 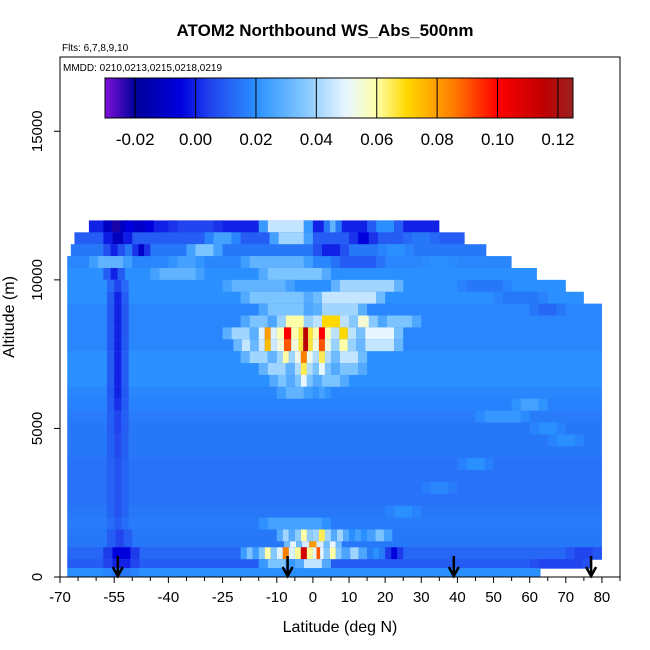 What do you see at coordinates (457, 597) in the screenshot?
I see `x-tick-label: 40` at bounding box center [457, 597].